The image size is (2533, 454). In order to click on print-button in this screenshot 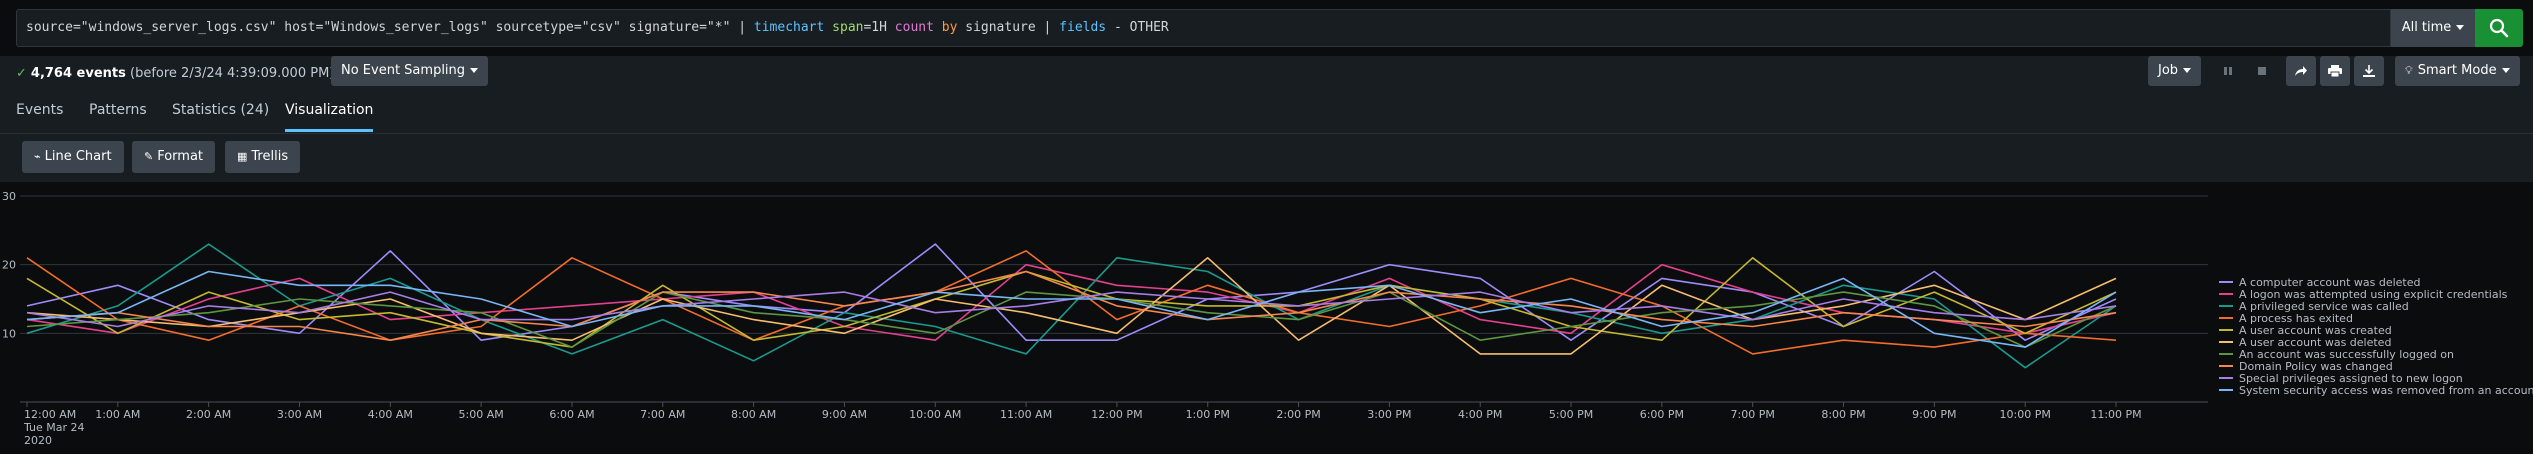, I will do `click(2335, 71)`.